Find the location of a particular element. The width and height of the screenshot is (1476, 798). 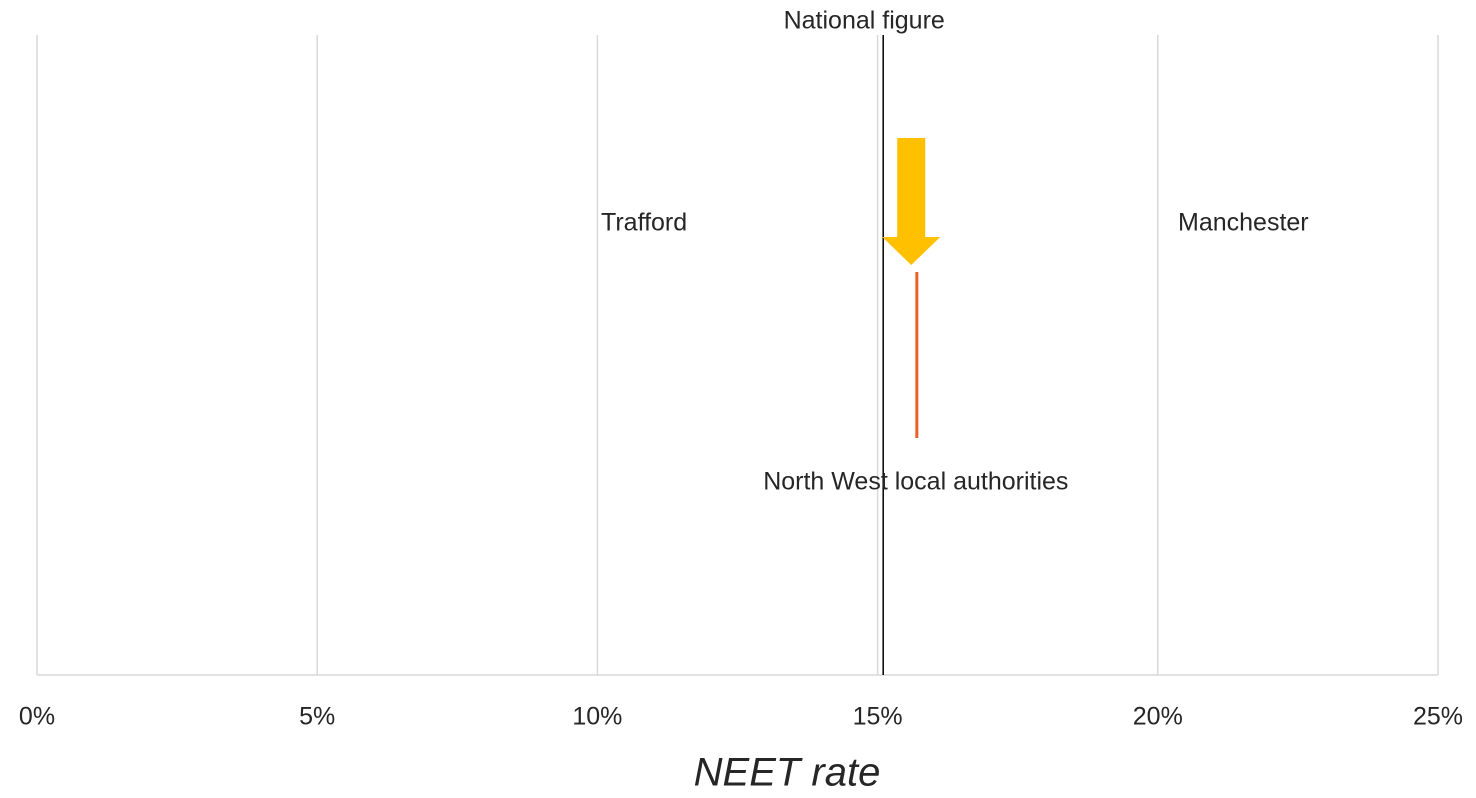

x-tick-label: 15% is located at coordinates (878, 717).